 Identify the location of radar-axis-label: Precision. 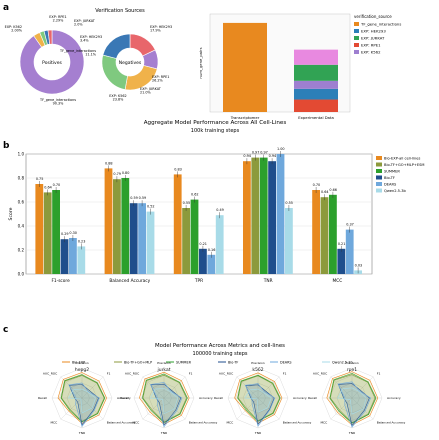
(257, 363).